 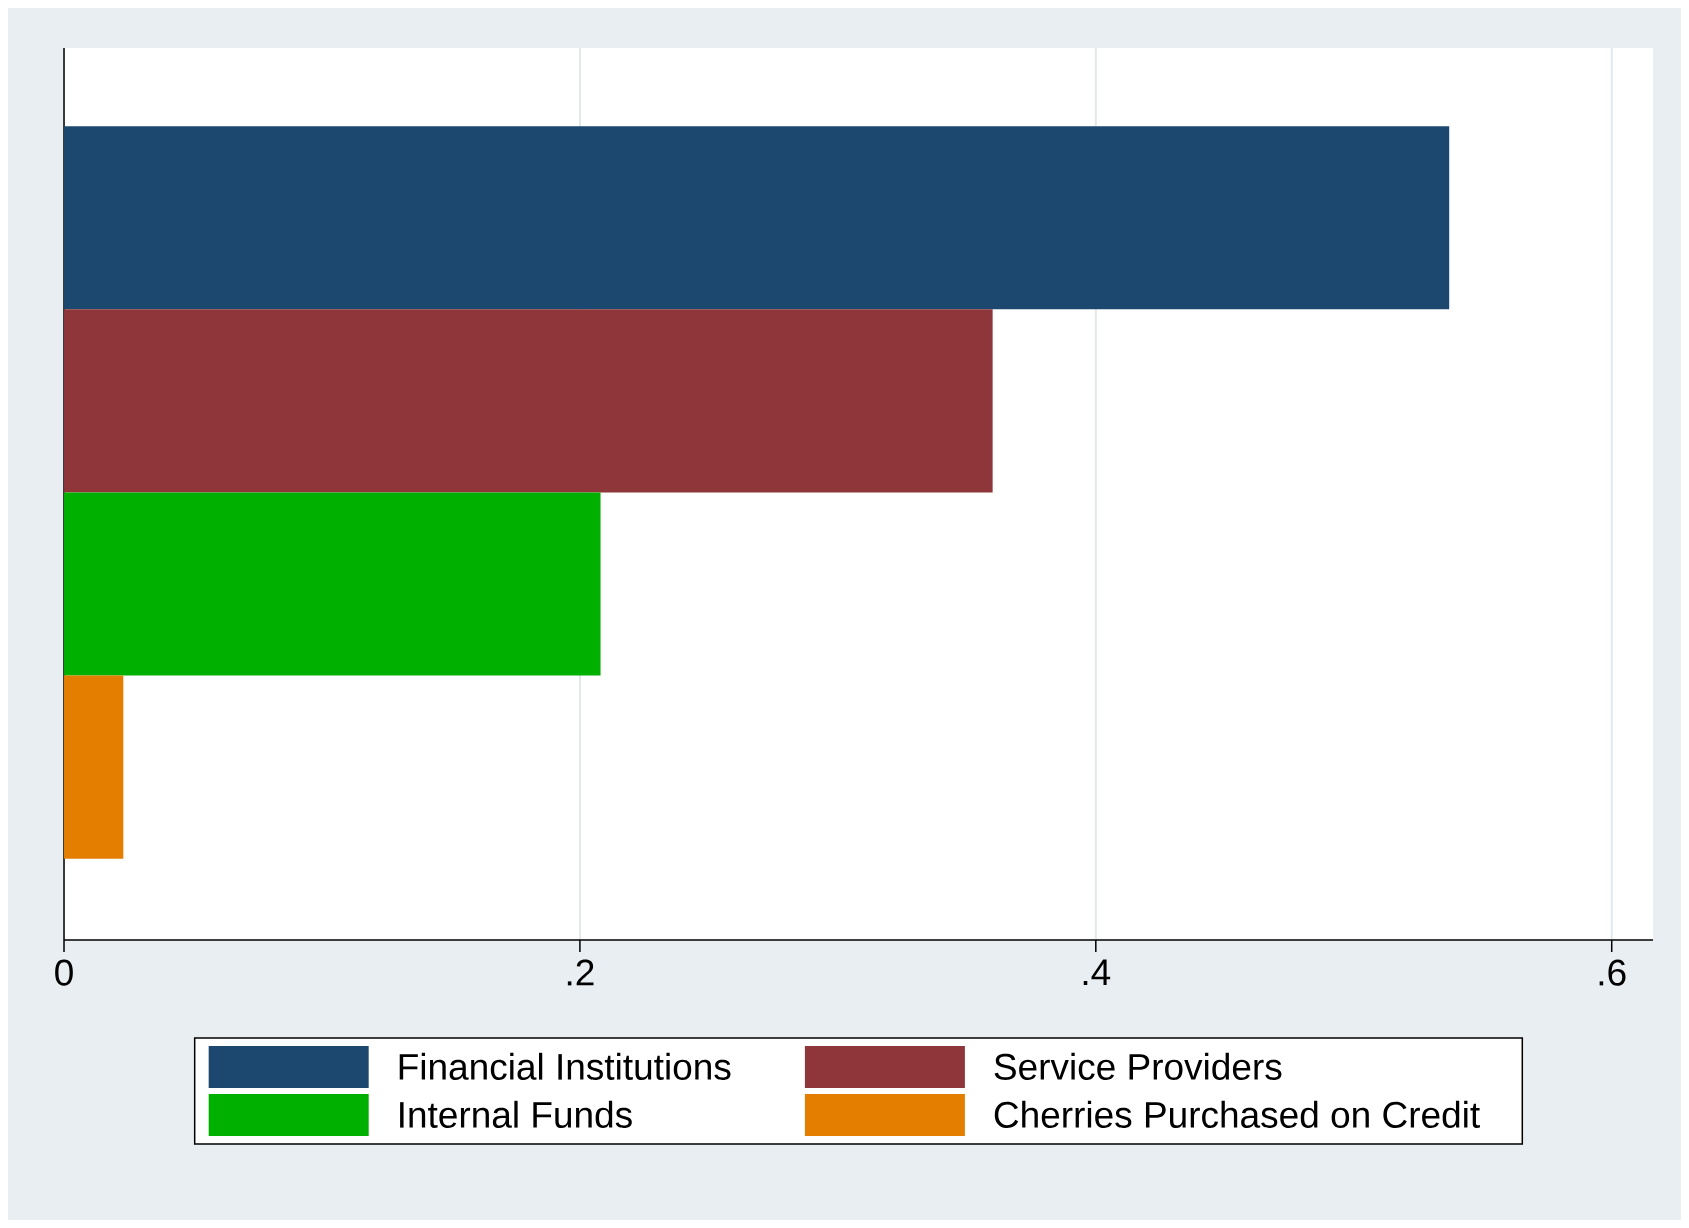 I want to click on legend-label: Service Providers, so click(x=1138, y=1066).